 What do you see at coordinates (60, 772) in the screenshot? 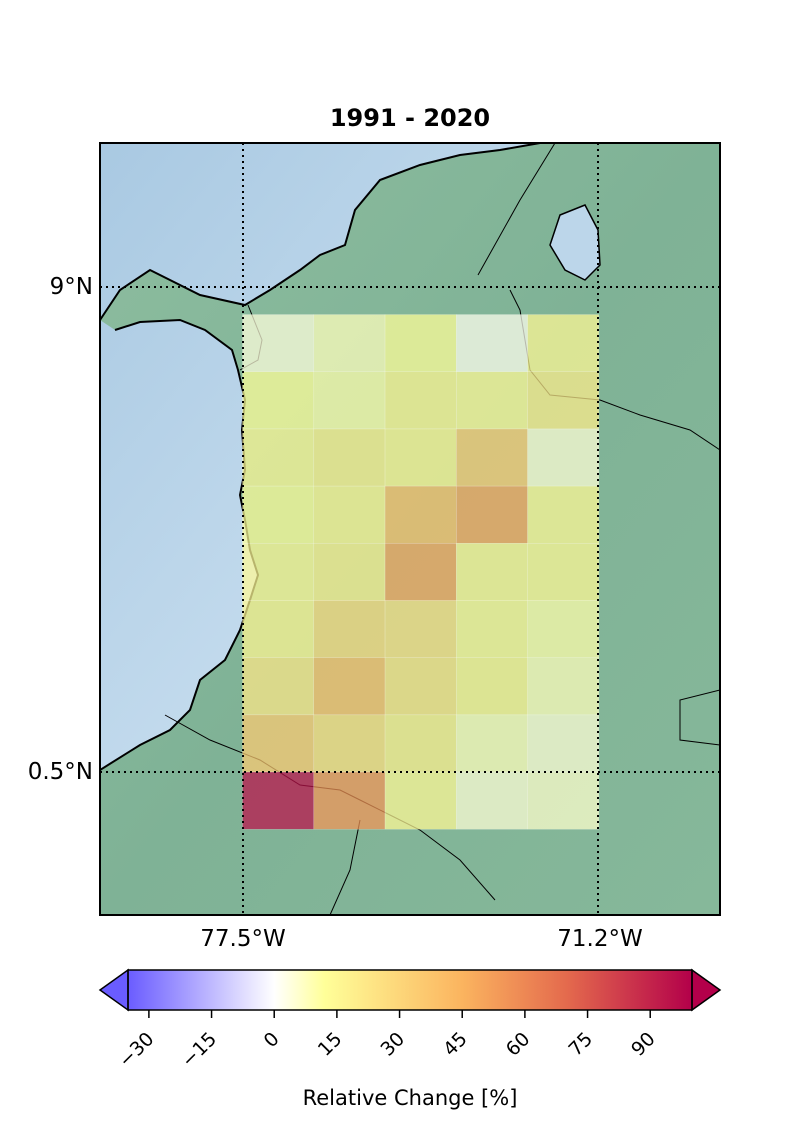
I see `lat-label-0-5n: 0.5°N` at bounding box center [60, 772].